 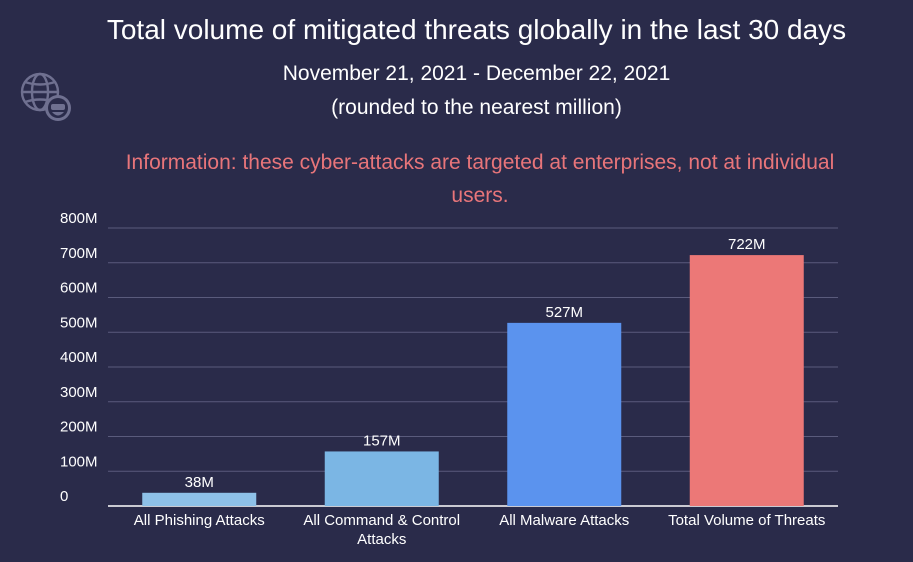 I want to click on bar-value-label: 722M, so click(x=747, y=244).